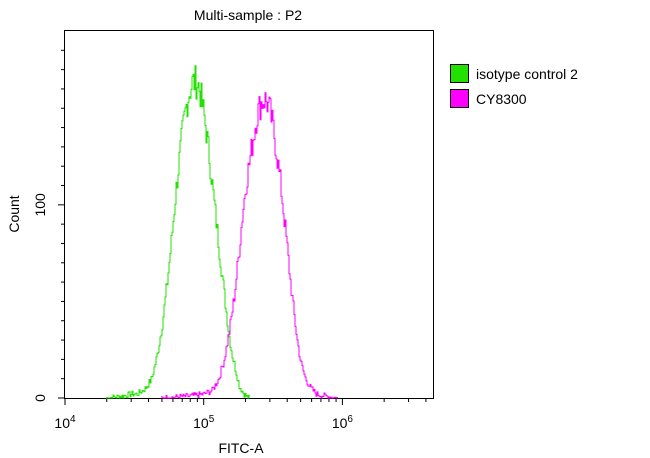 This screenshot has height=458, width=650. Describe the element at coordinates (40, 205) in the screenshot. I see `y-tick-label: 100` at that location.